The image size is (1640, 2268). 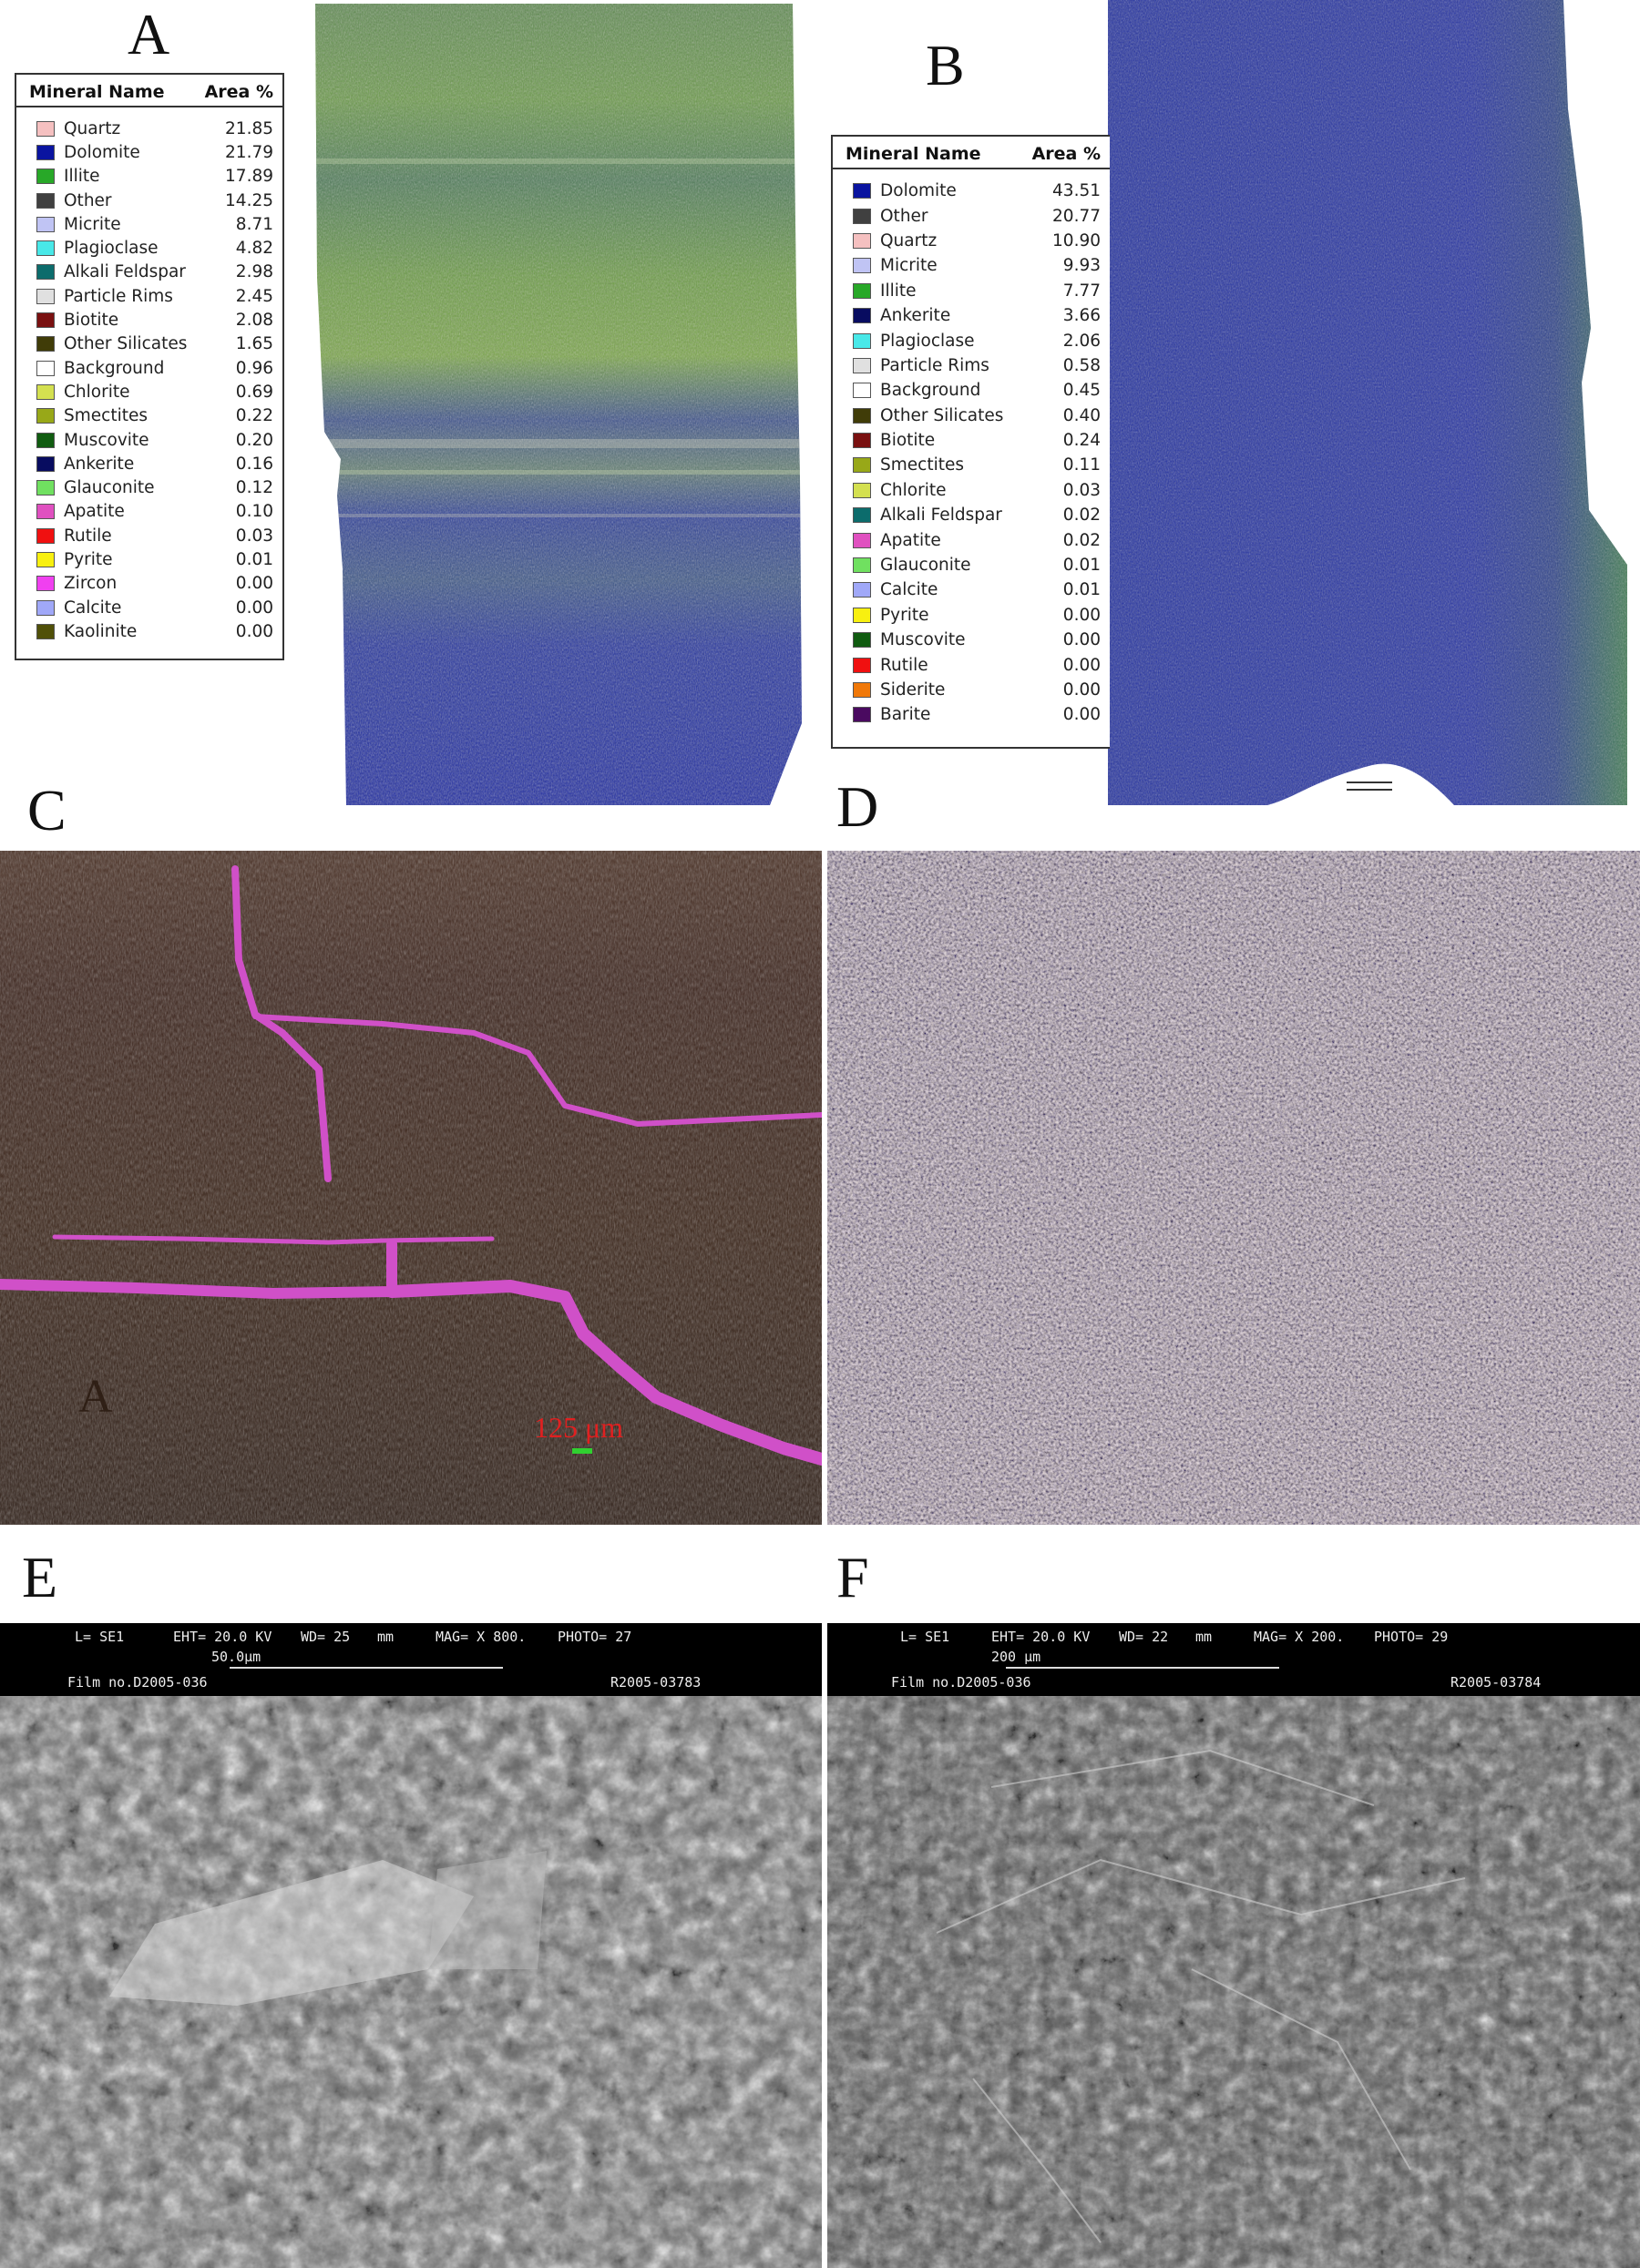 I want to click on legend-mineral-name: Biotite, so click(x=908, y=441).